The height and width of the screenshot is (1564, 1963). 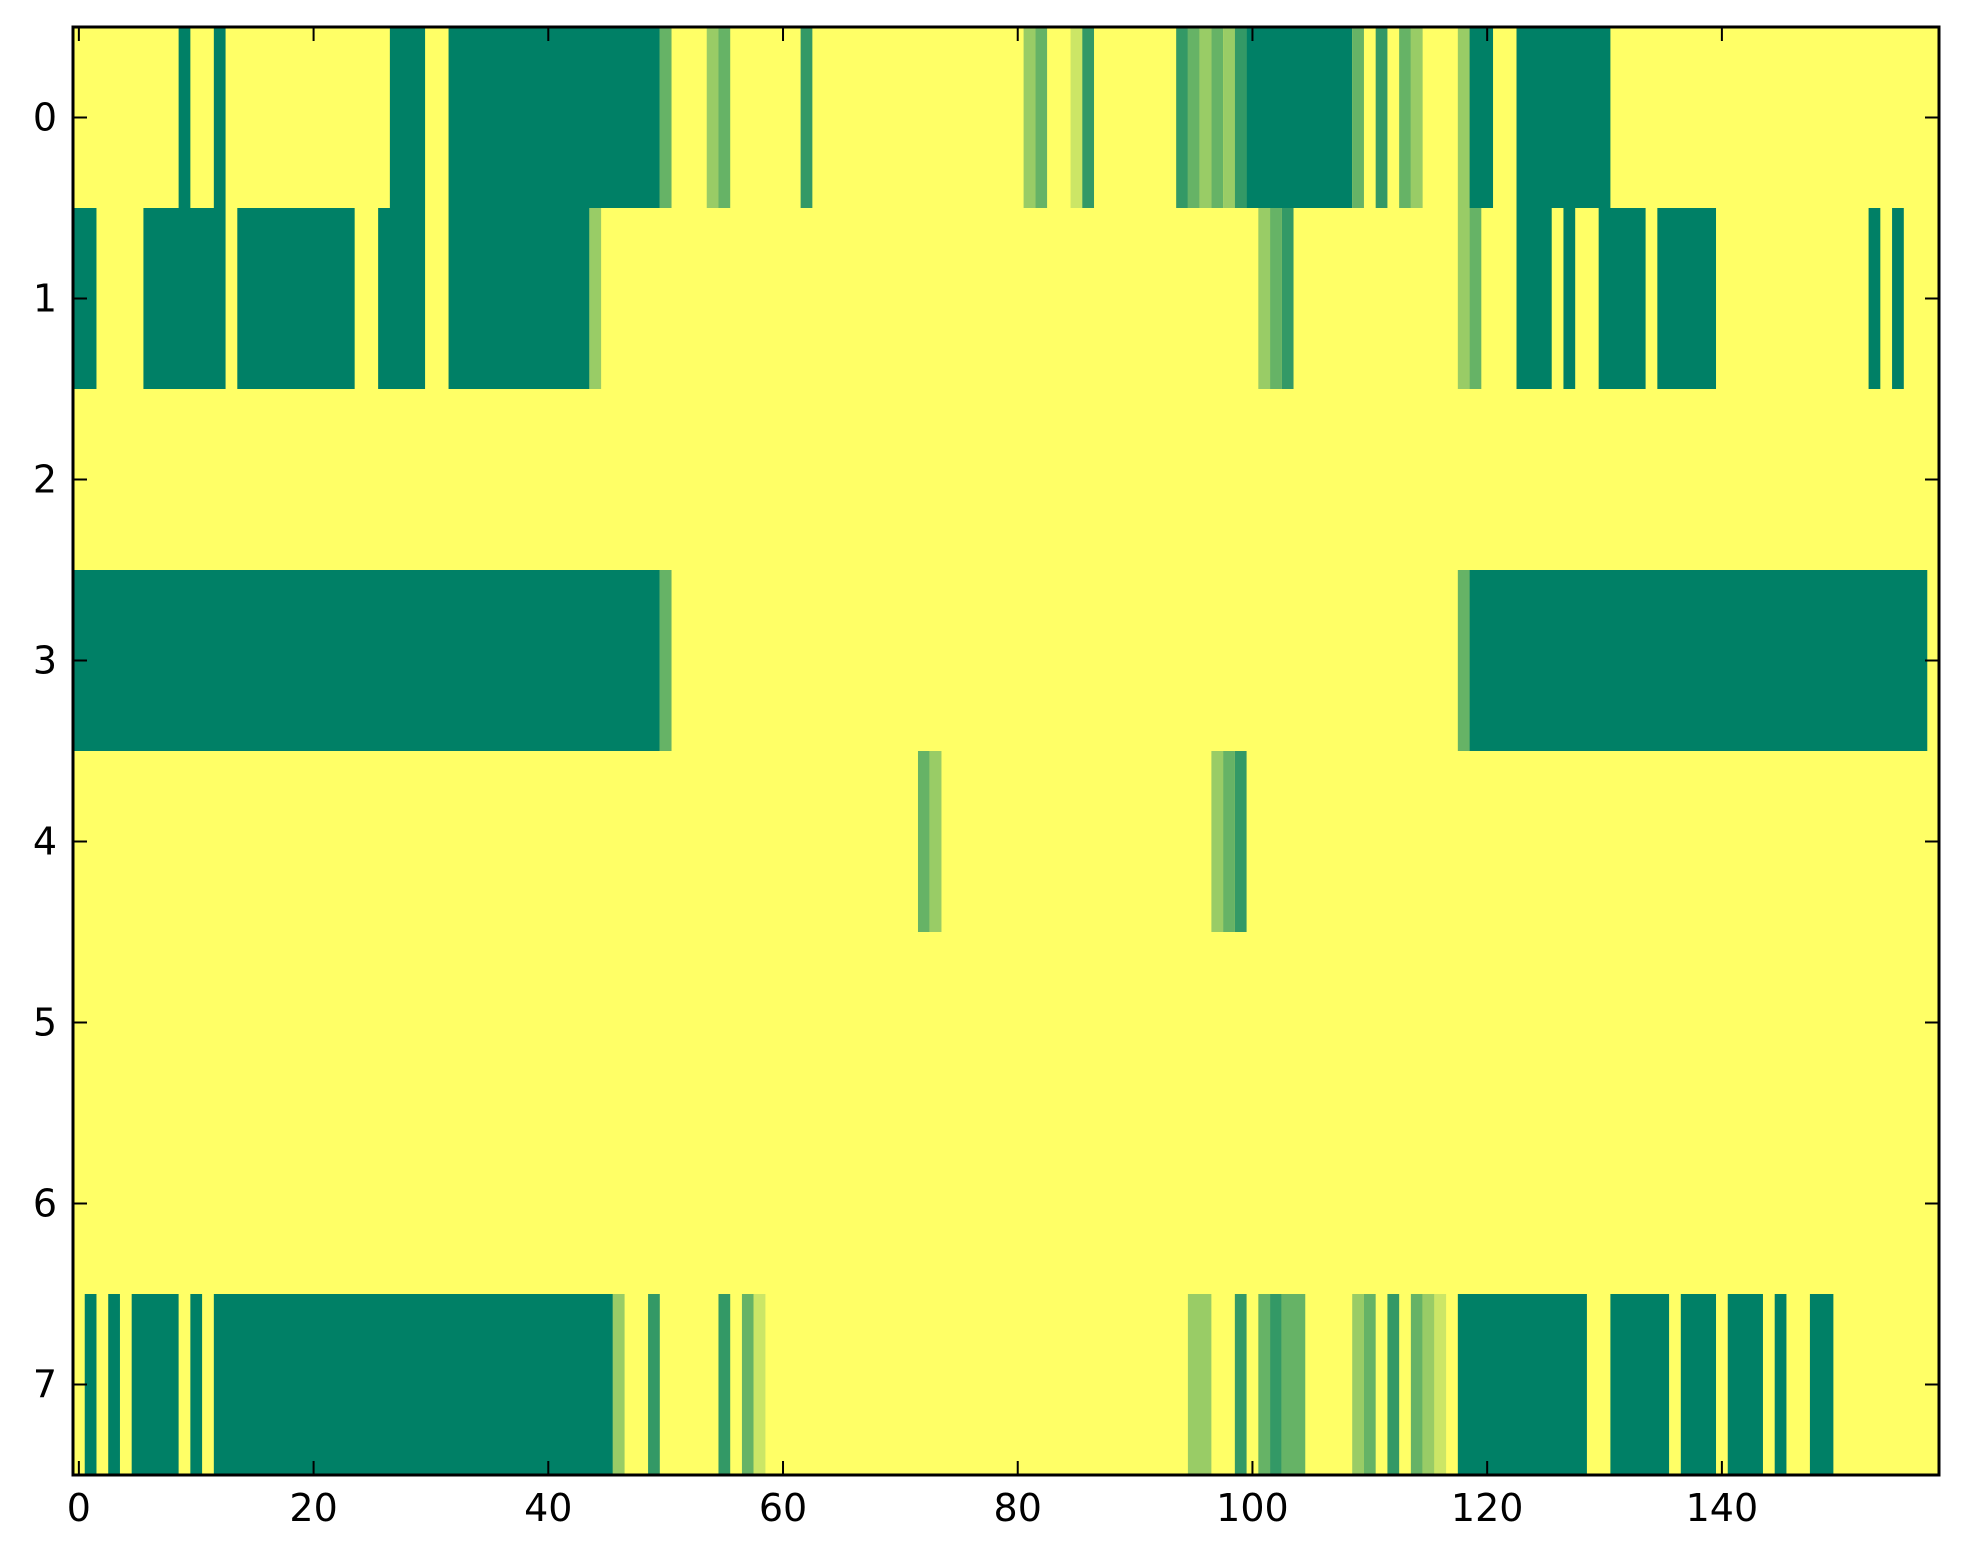 I want to click on y-tick-label: 0, so click(x=45, y=118).